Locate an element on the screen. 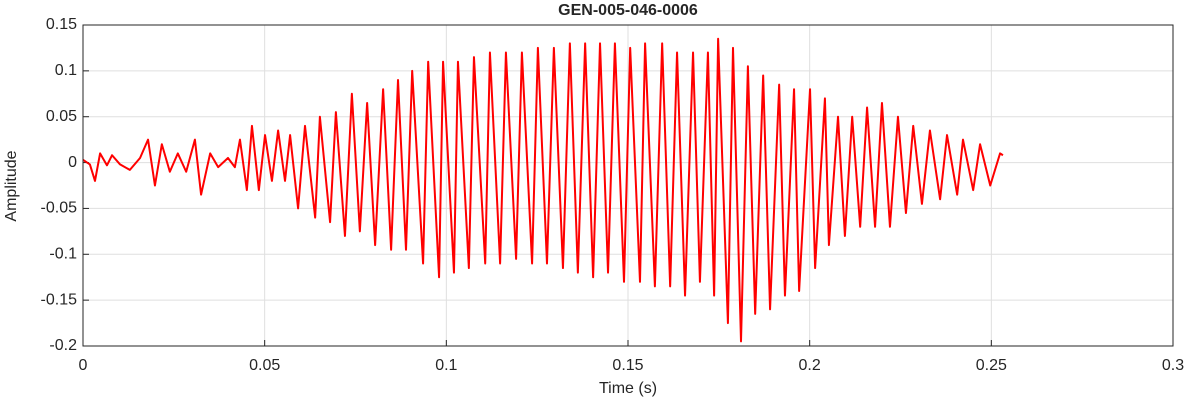 The width and height of the screenshot is (1188, 404). x-tick-label: 0.25 is located at coordinates (991, 365).